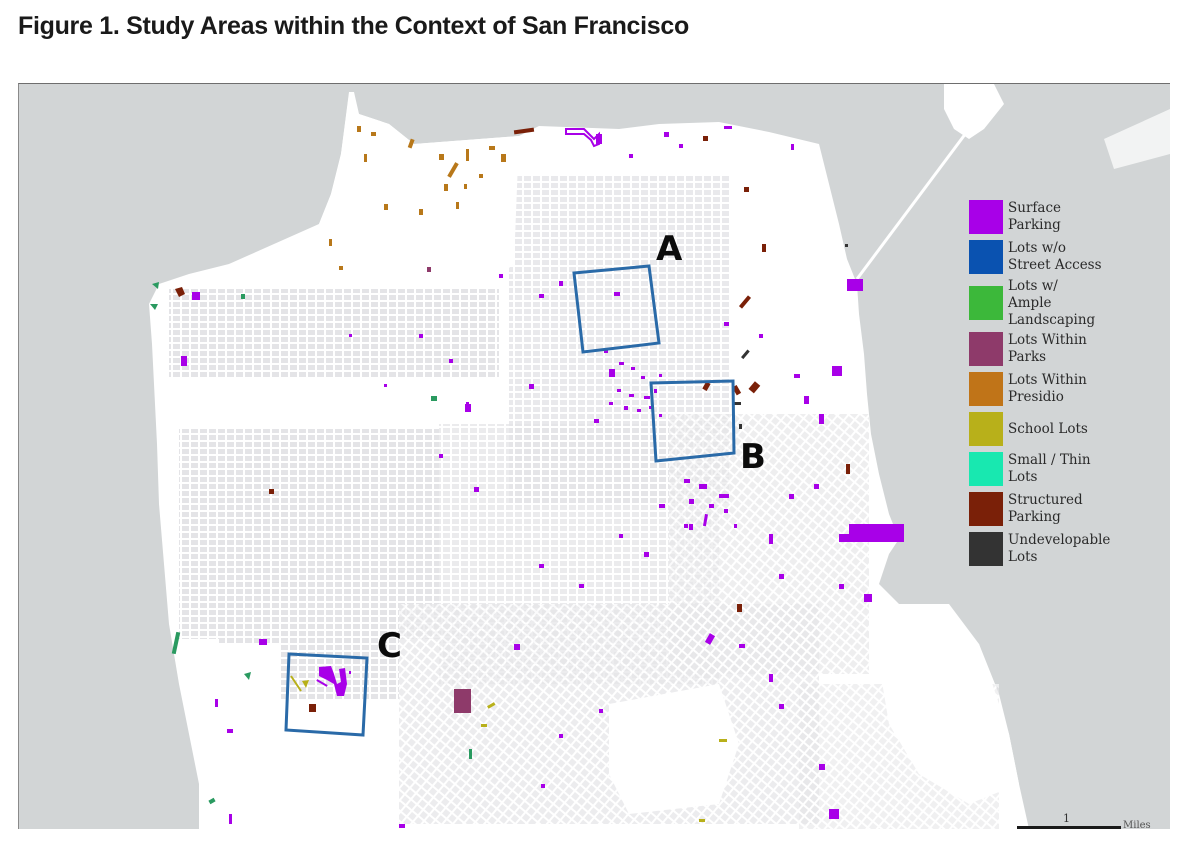 The image size is (1184, 848). I want to click on legend-swatch-within-parks, so click(986, 349).